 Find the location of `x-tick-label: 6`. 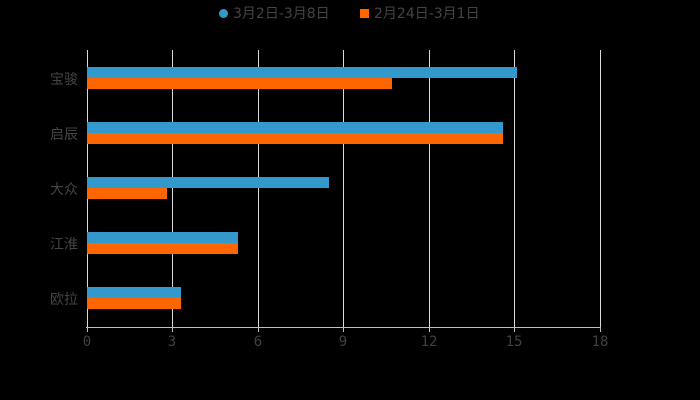

x-tick-label: 6 is located at coordinates (258, 342).